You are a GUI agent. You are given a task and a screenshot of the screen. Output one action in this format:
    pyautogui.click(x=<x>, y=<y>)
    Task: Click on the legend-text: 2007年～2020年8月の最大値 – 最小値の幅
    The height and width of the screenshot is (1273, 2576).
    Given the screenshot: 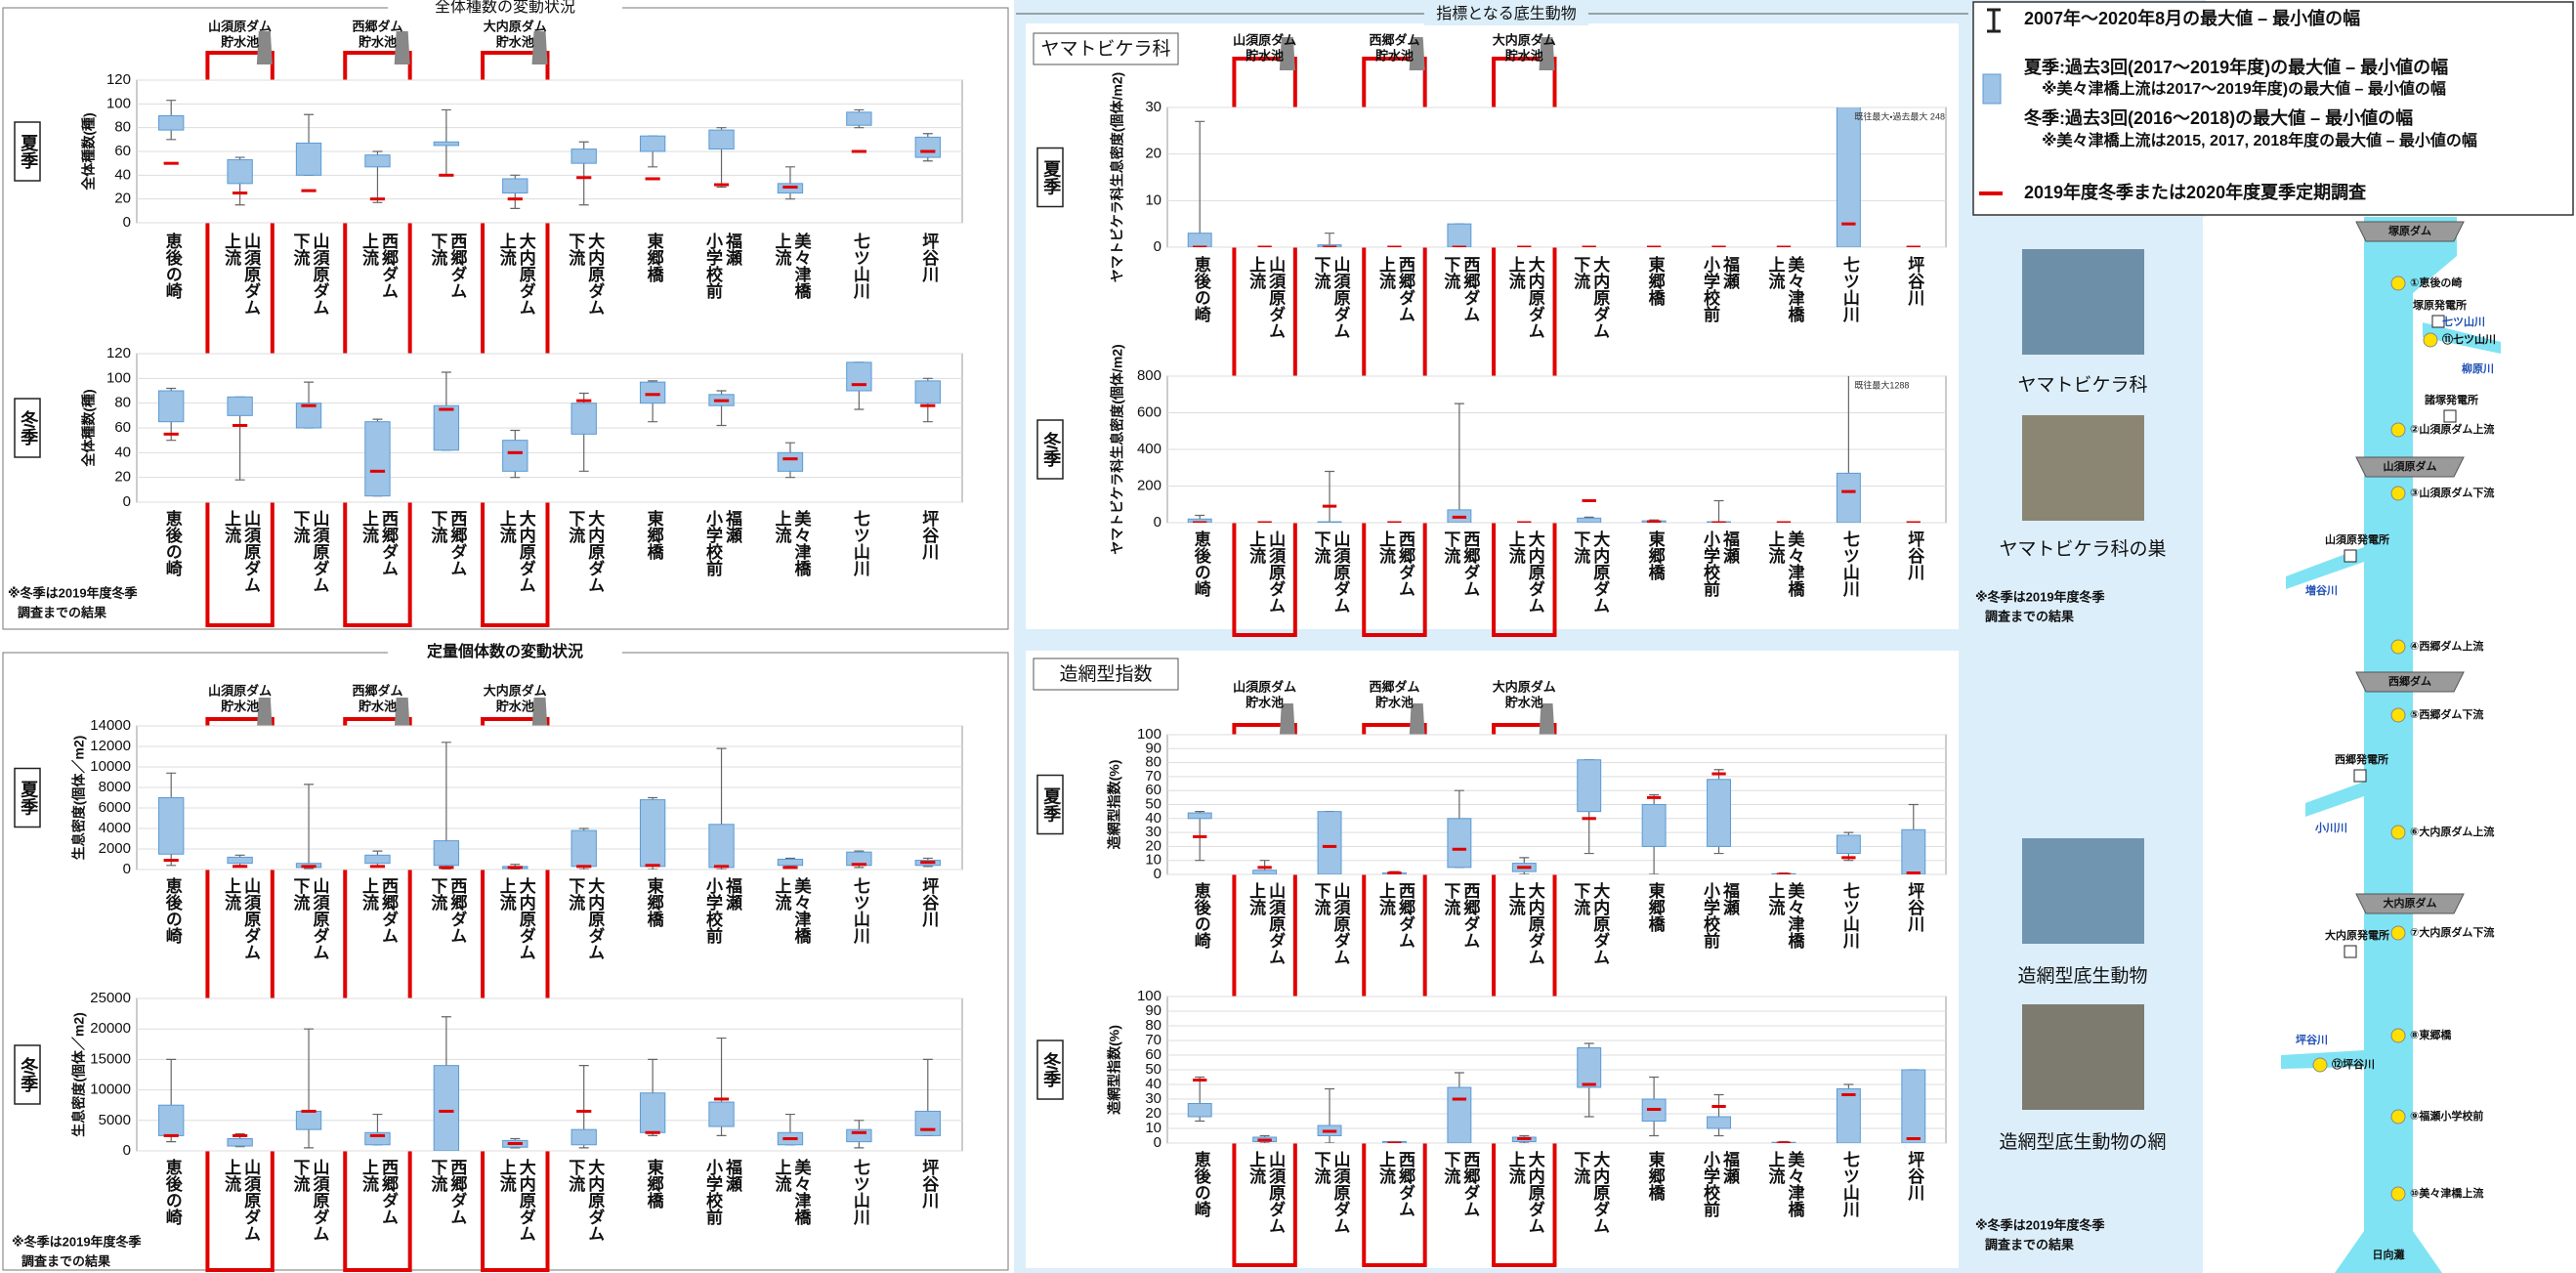 What is the action you would take?
    pyautogui.click(x=2192, y=18)
    